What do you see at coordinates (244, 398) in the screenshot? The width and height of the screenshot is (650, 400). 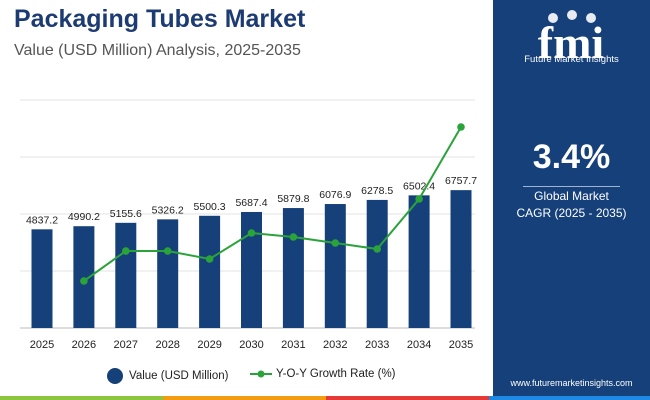 I see `stripe-orange` at bounding box center [244, 398].